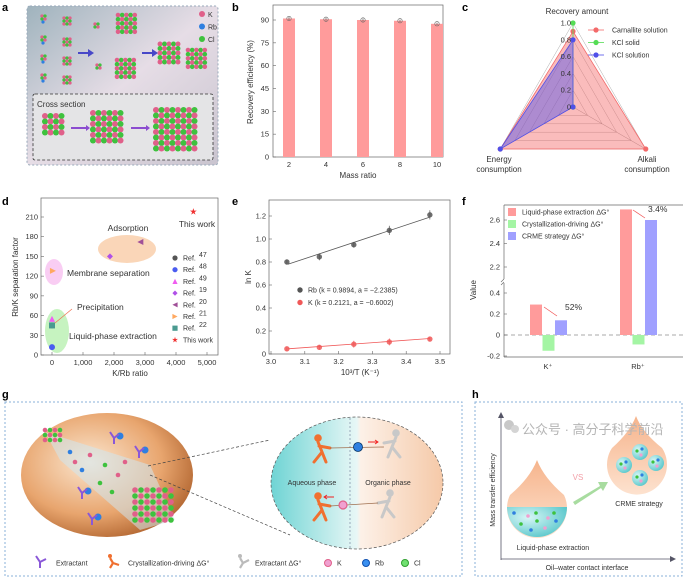  What do you see at coordinates (573, 94) in the screenshot?
I see `radar-grid` at bounding box center [573, 94].